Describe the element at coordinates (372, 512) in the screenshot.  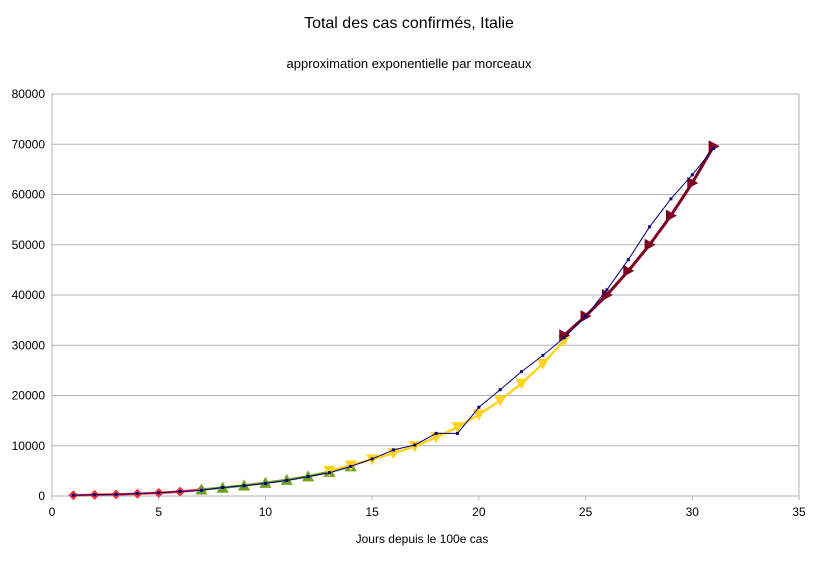
I see `x-tick-label: 15` at that location.